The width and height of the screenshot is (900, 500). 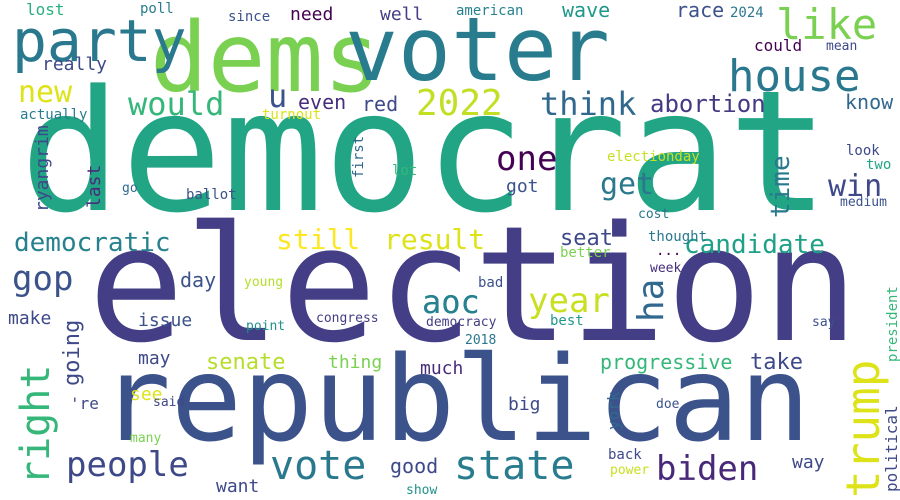 What do you see at coordinates (625, 455) in the screenshot?
I see `word-back: back` at bounding box center [625, 455].